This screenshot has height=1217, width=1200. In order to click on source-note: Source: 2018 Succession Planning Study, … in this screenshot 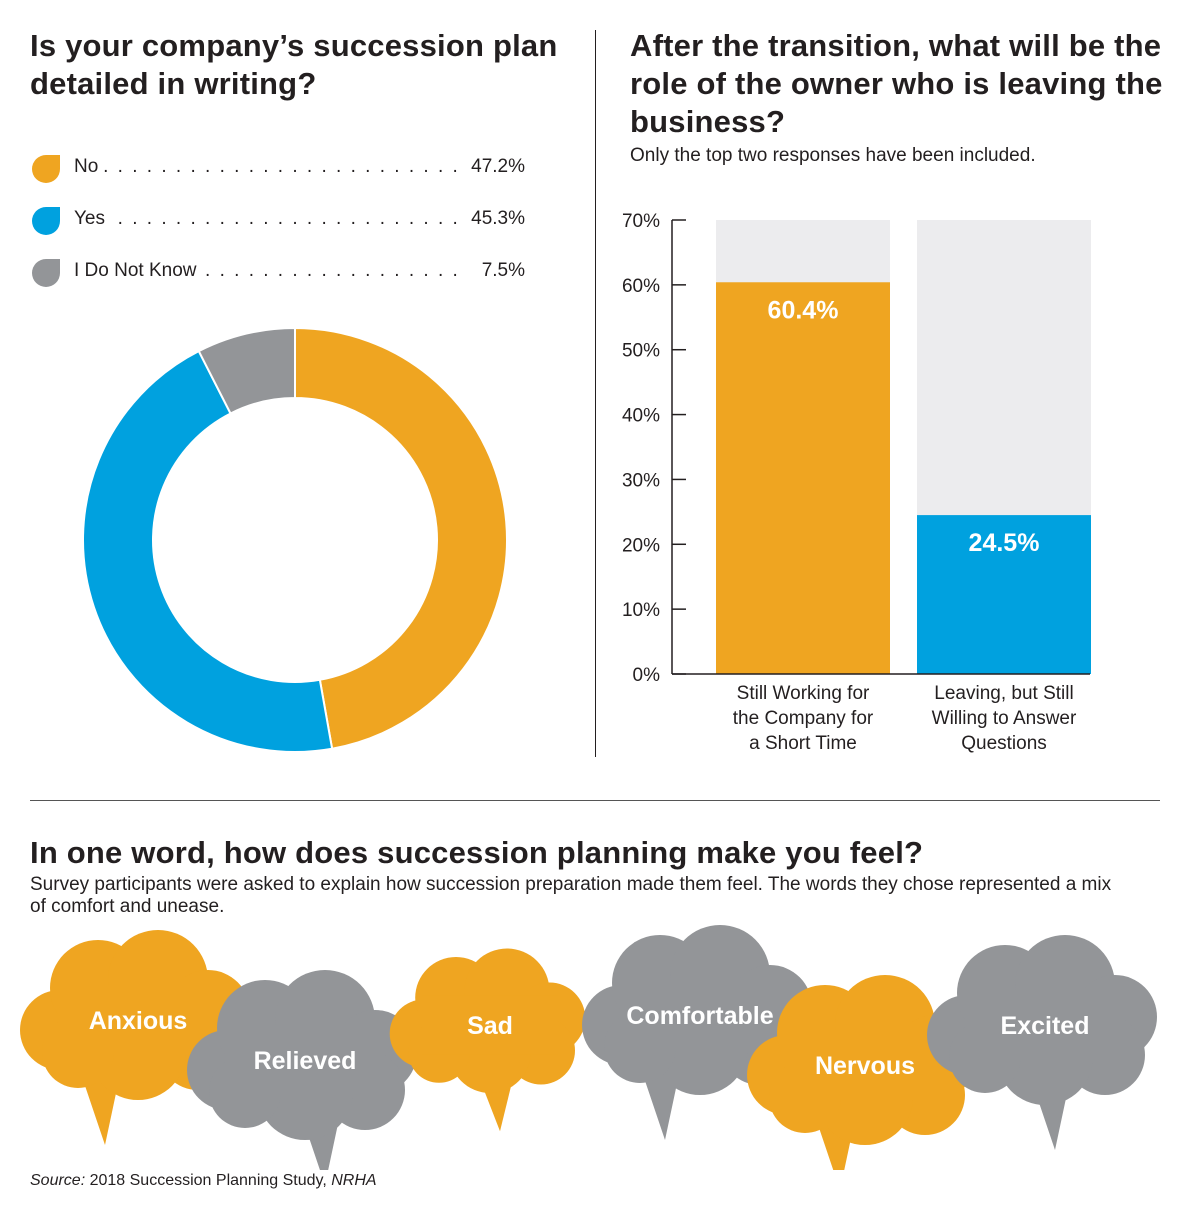, I will do `click(203, 1181)`.